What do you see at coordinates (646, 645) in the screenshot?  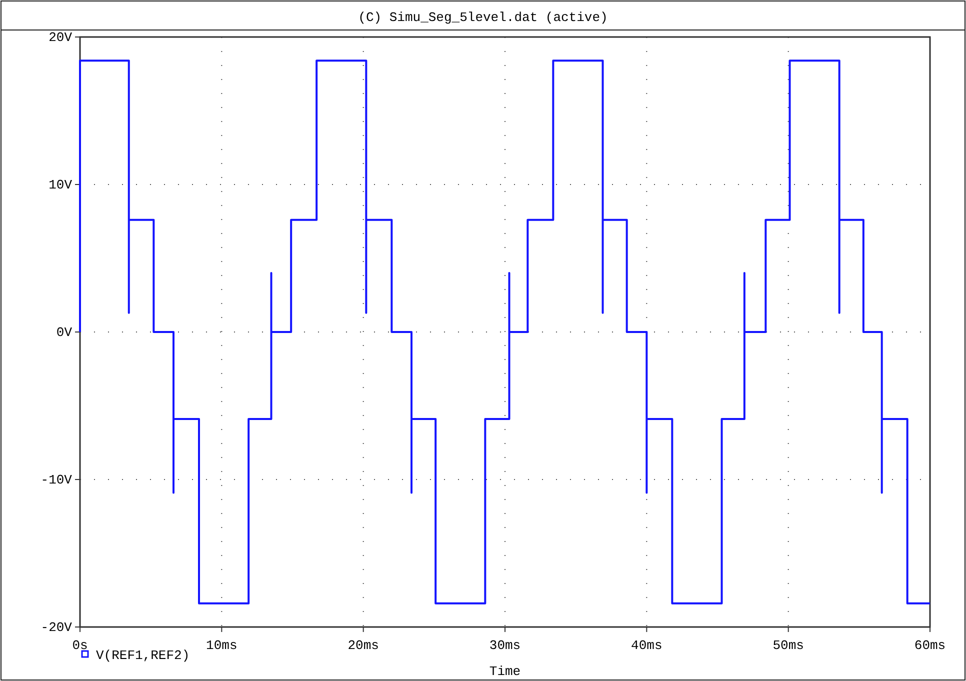 I see `x-tick-label: 40ms` at bounding box center [646, 645].